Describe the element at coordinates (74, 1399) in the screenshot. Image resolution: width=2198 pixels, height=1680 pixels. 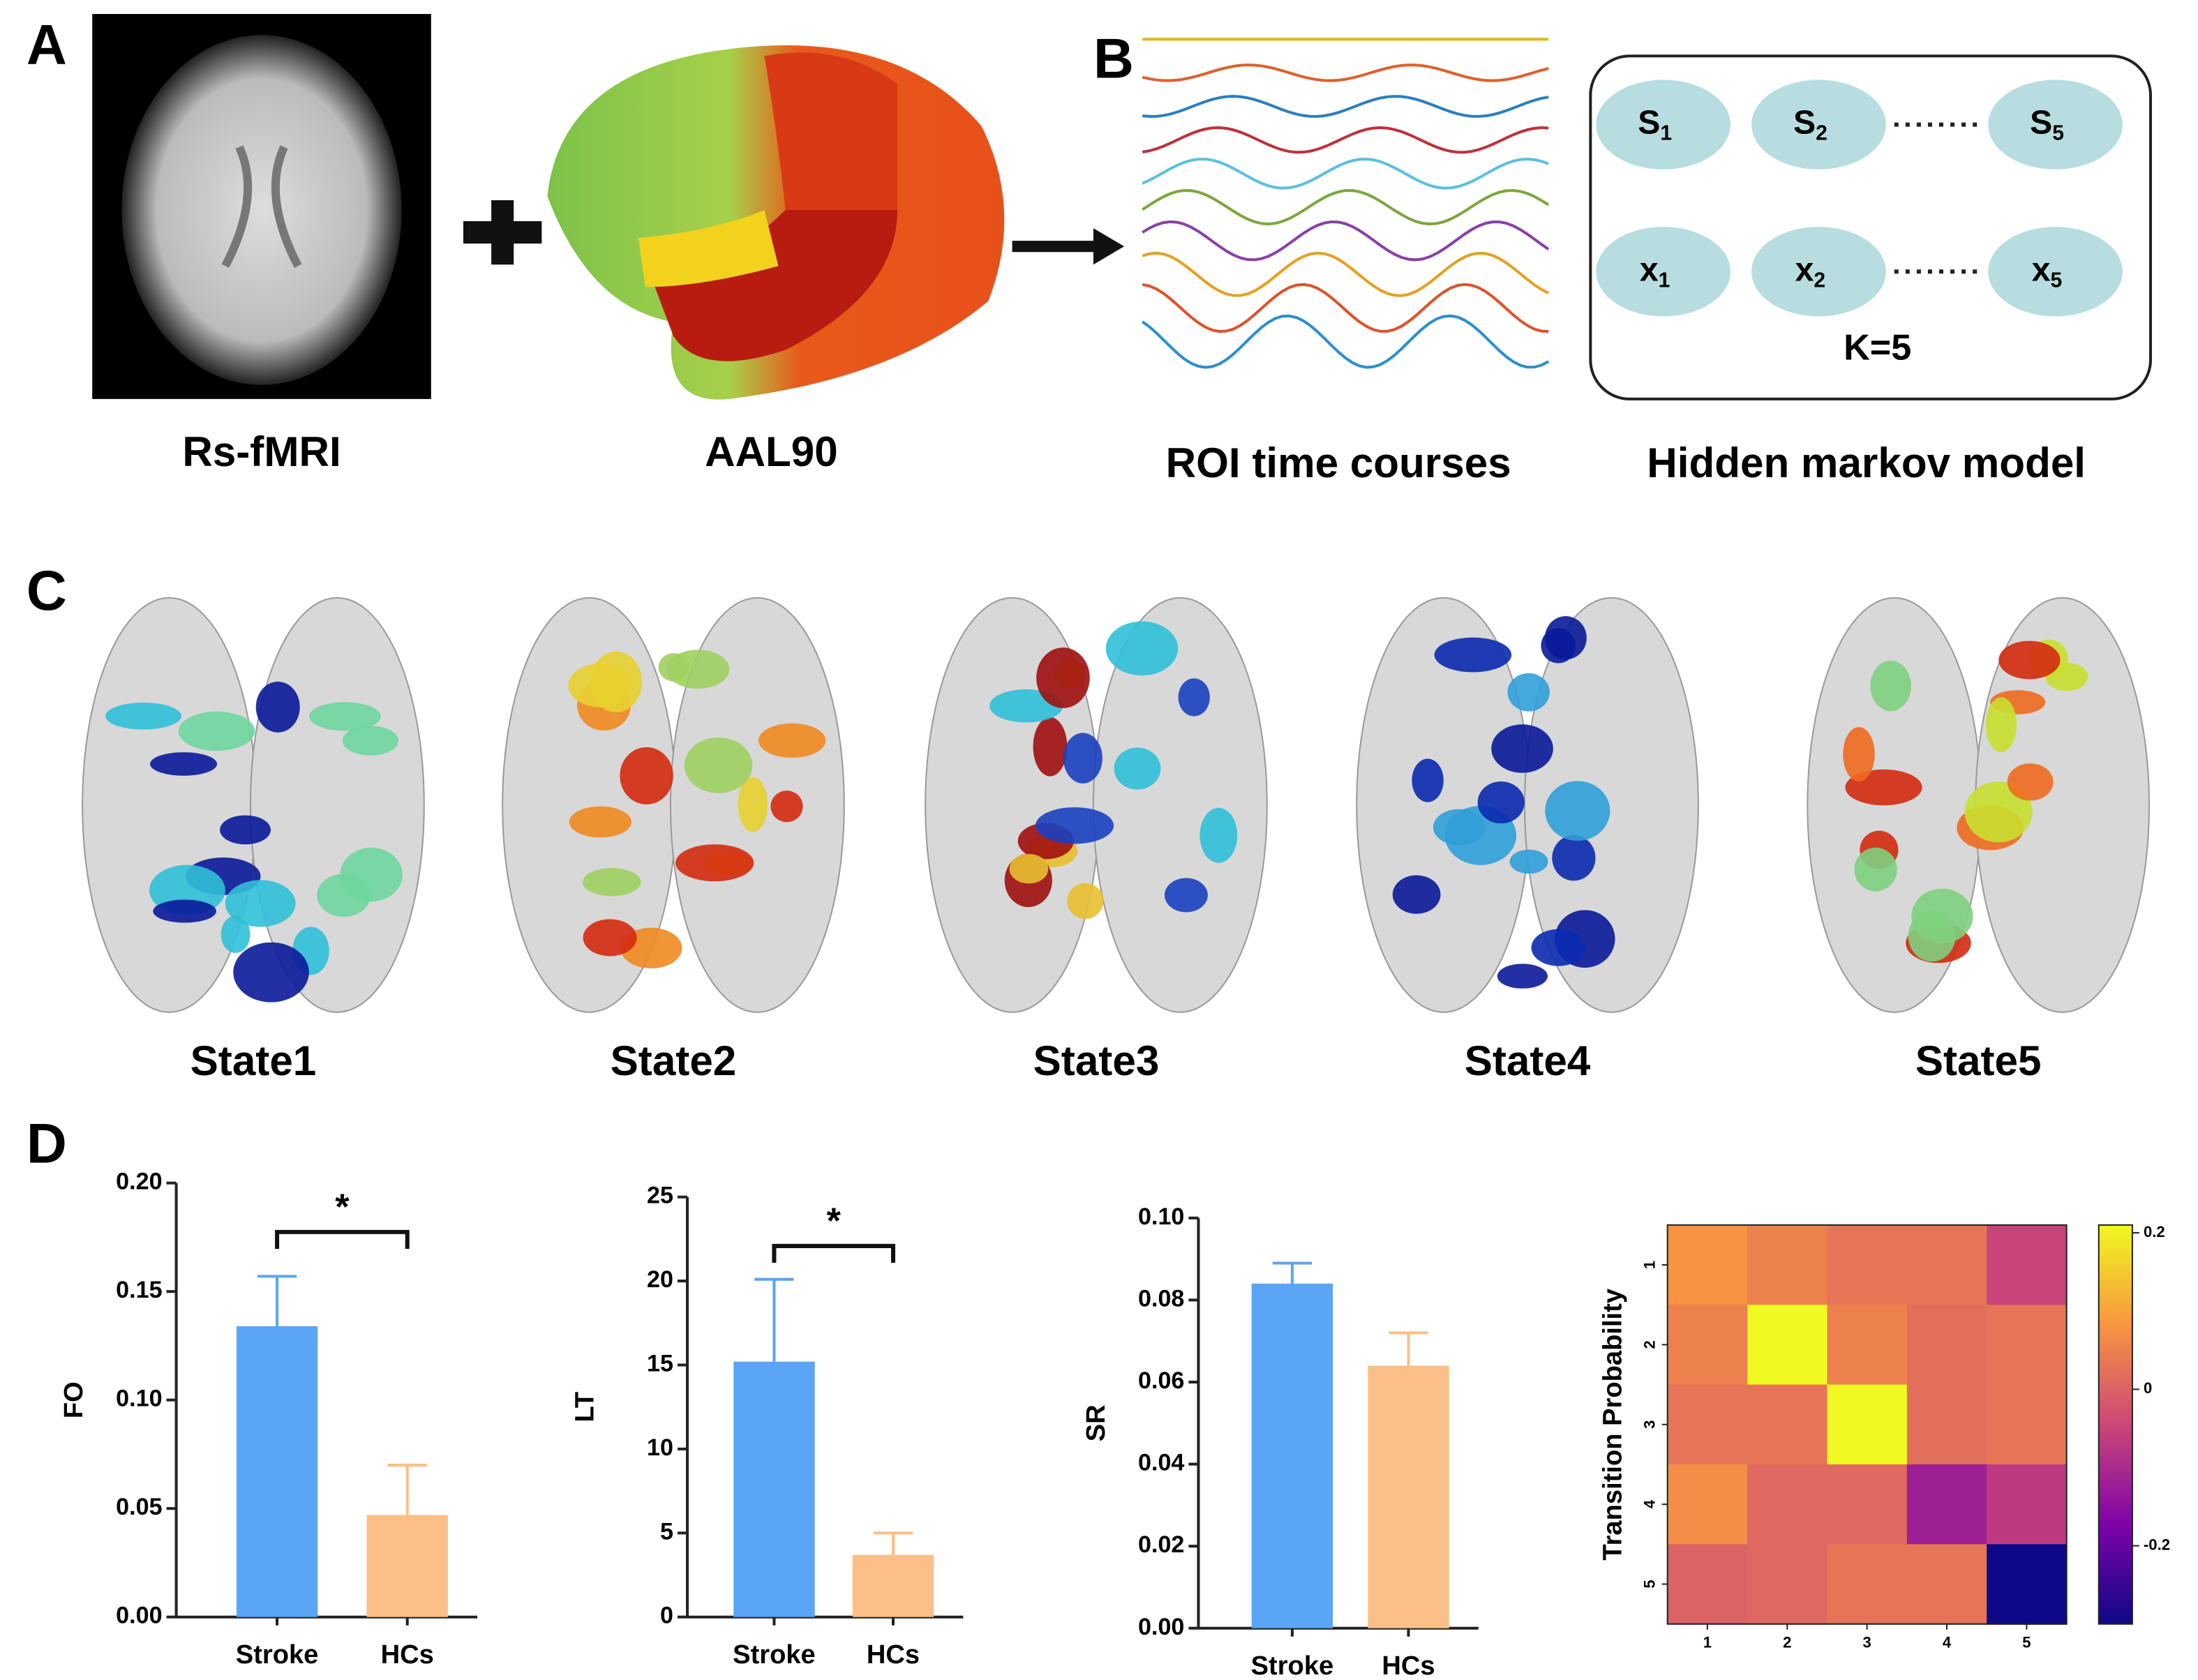
I see `y-axis-label: FO` at that location.